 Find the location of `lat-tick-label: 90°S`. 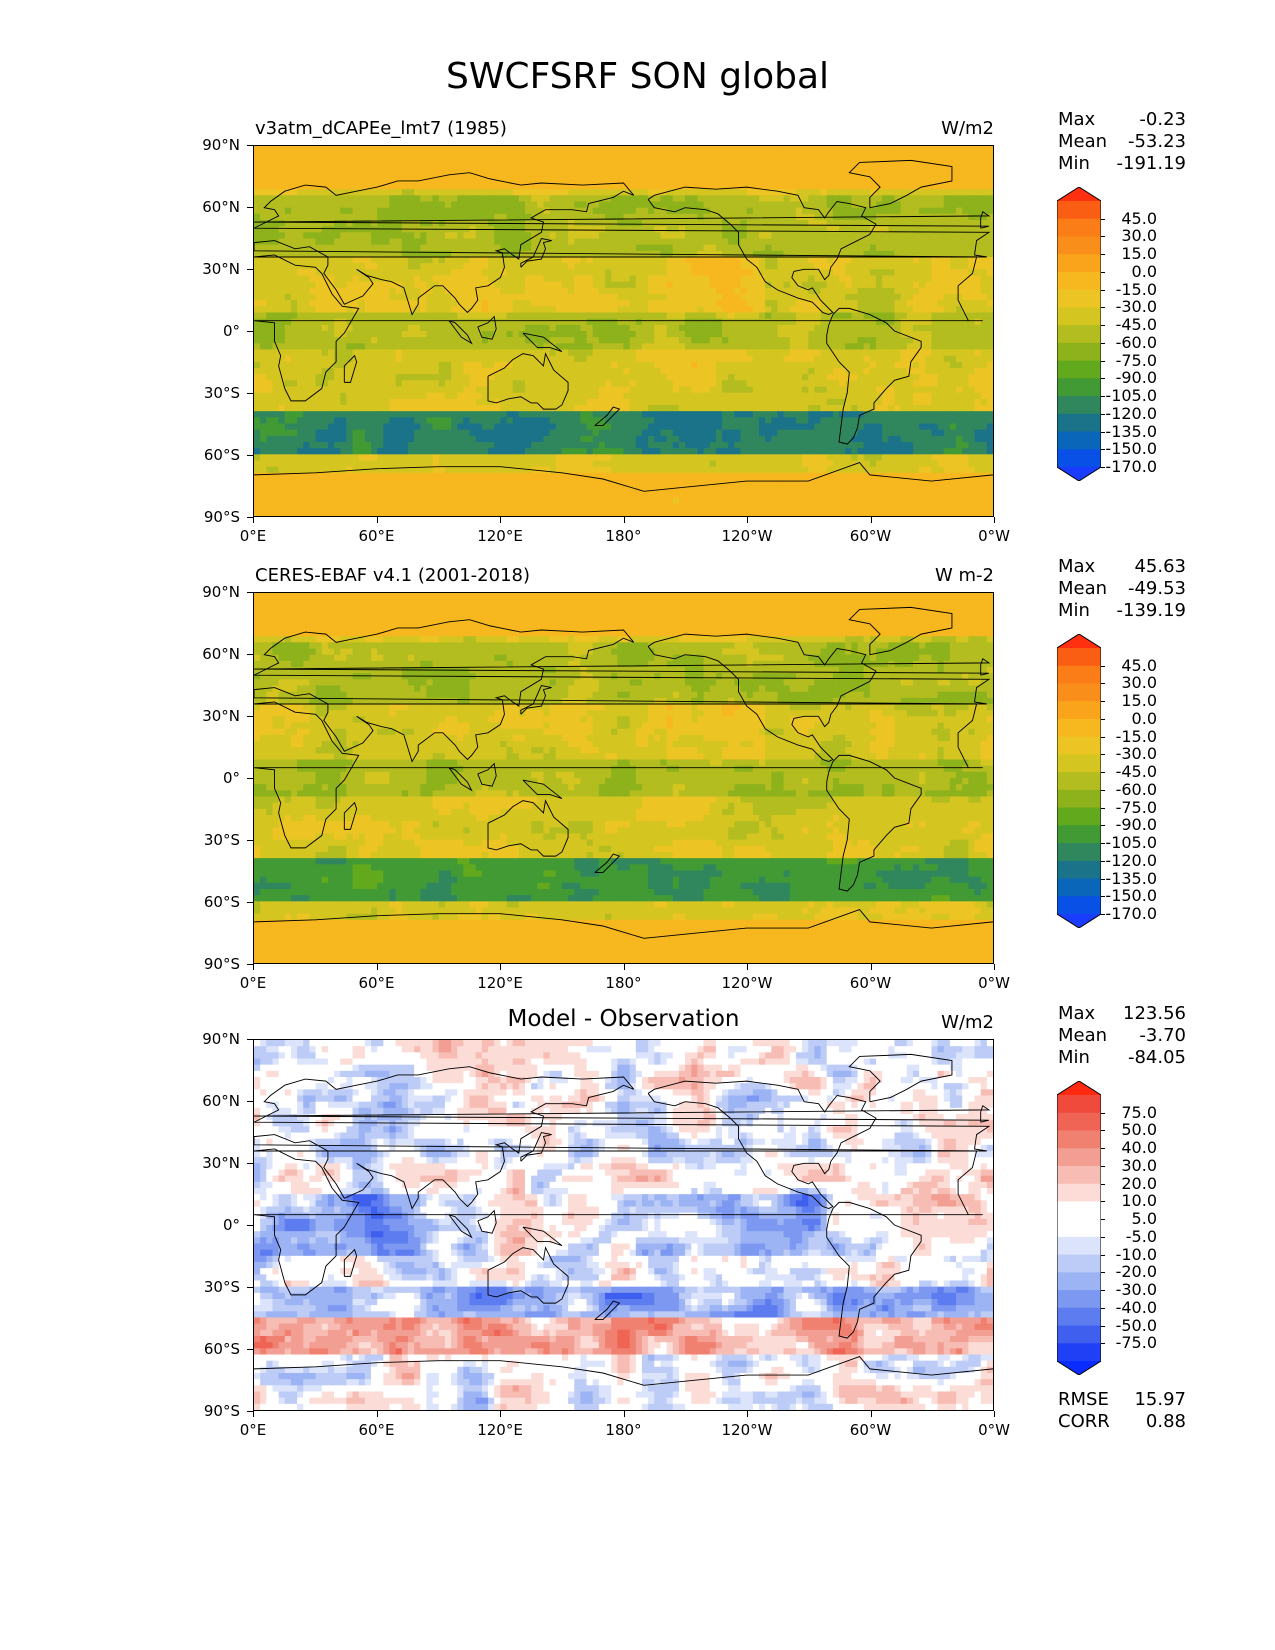

lat-tick-label: 90°S is located at coordinates (195, 964).